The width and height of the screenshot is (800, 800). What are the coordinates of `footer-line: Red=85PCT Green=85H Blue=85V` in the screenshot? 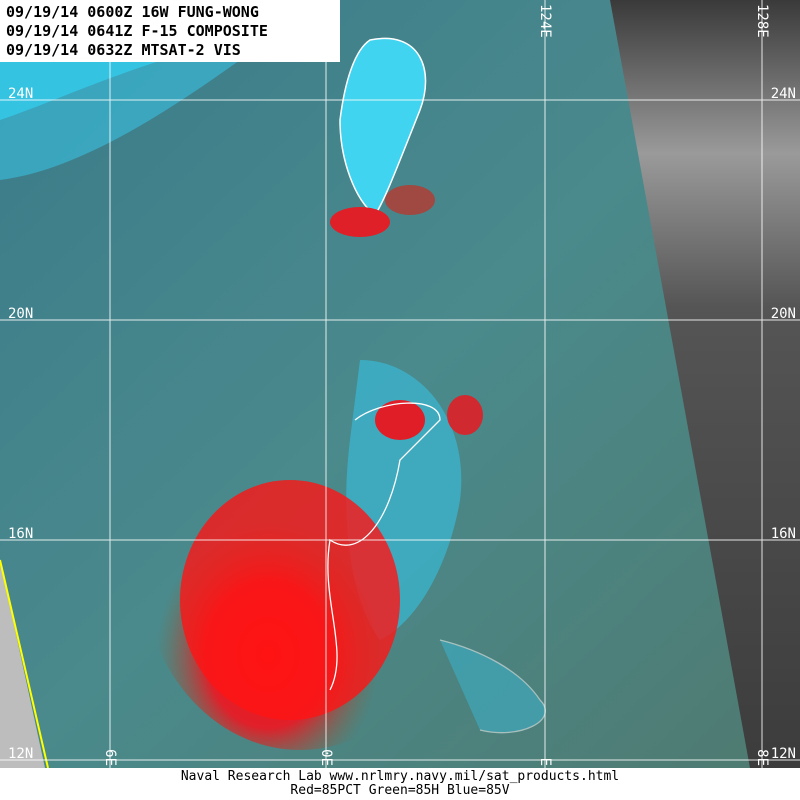 It's located at (399, 790).